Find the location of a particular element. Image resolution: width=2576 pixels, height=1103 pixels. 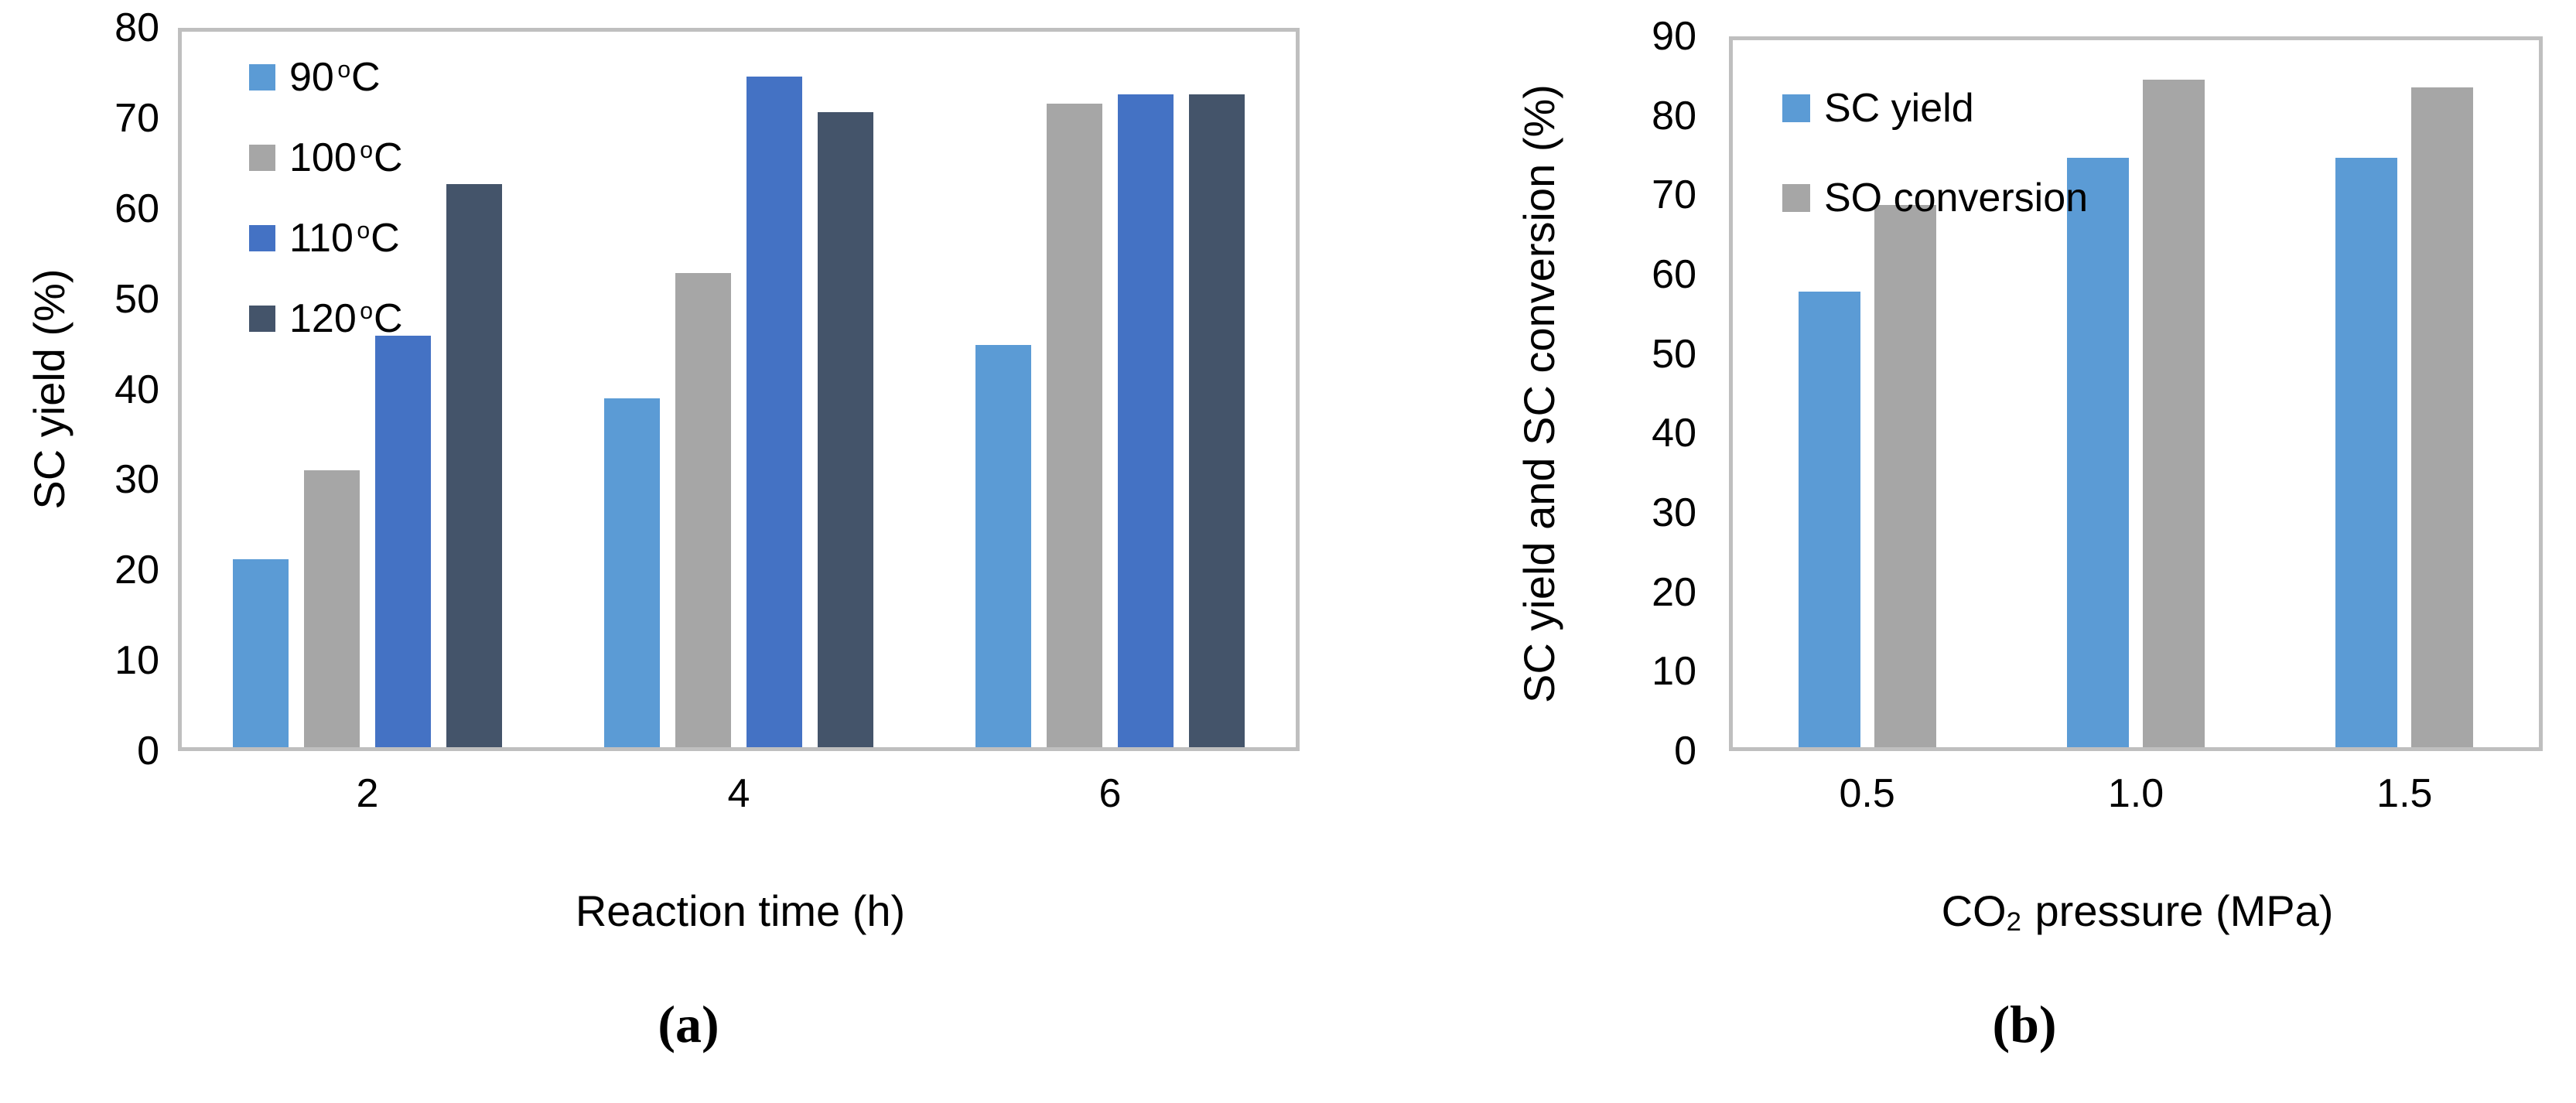

y-tick-label-b-60: 60 is located at coordinates (1674, 274).